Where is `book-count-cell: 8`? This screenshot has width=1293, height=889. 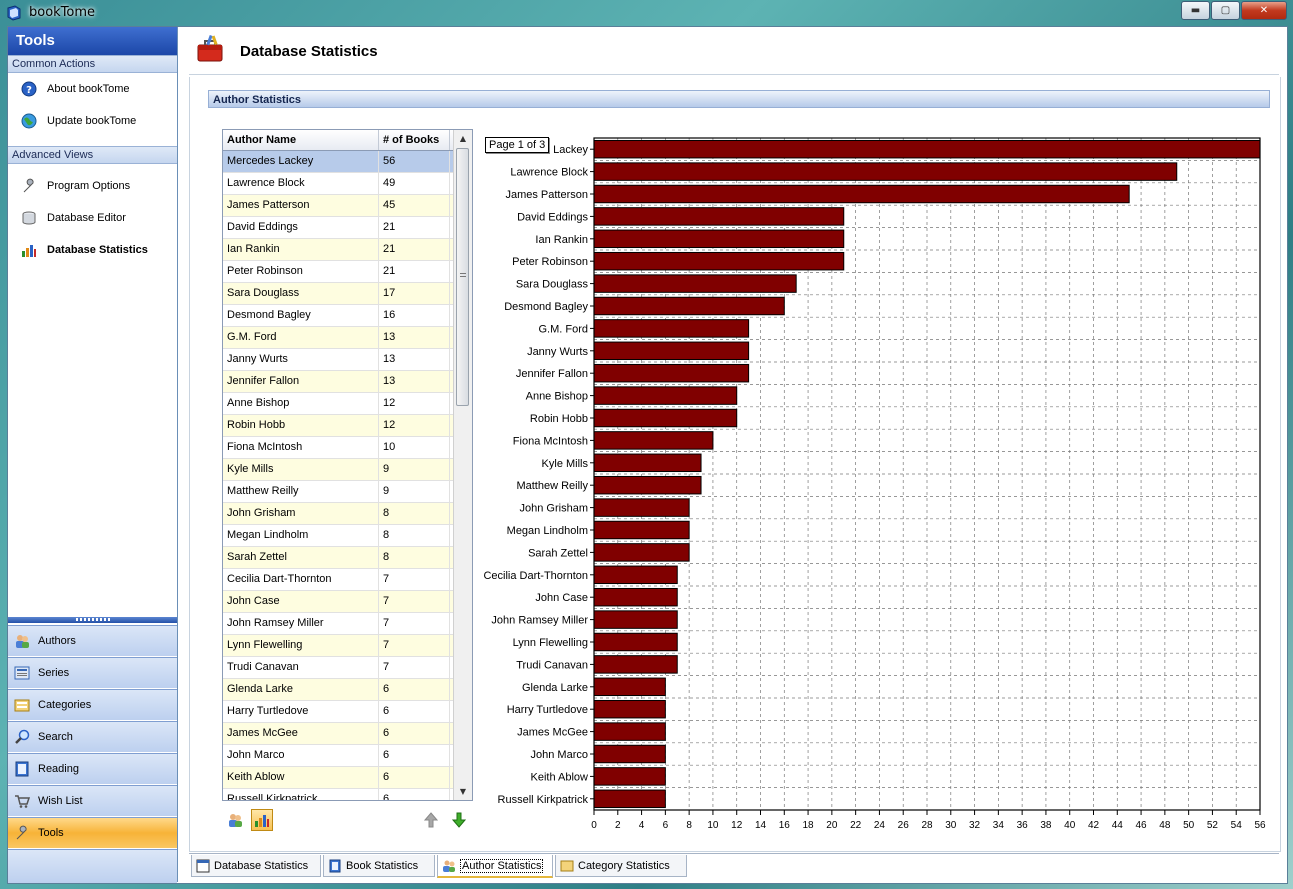 book-count-cell: 8 is located at coordinates (414, 513).